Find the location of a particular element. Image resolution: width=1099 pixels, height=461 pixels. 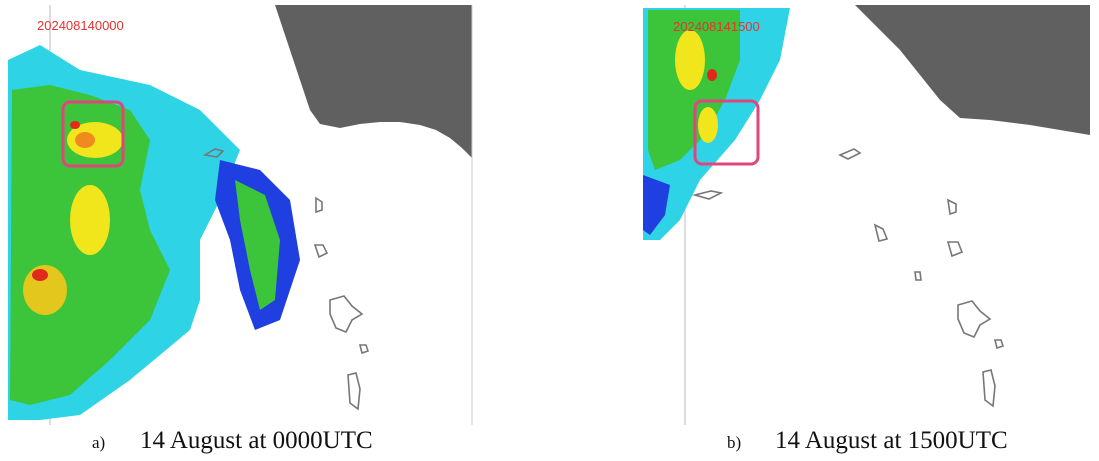

radar-green is located at coordinates (694, 90).